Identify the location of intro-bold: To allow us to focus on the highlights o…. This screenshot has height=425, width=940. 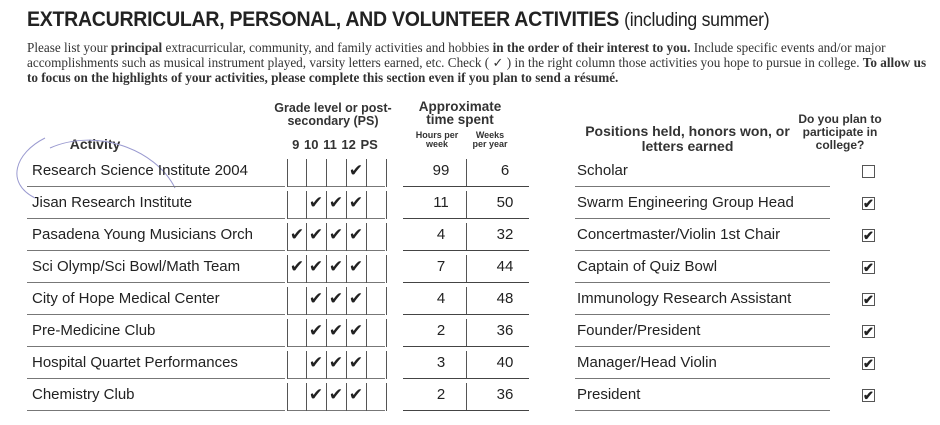
(477, 70).